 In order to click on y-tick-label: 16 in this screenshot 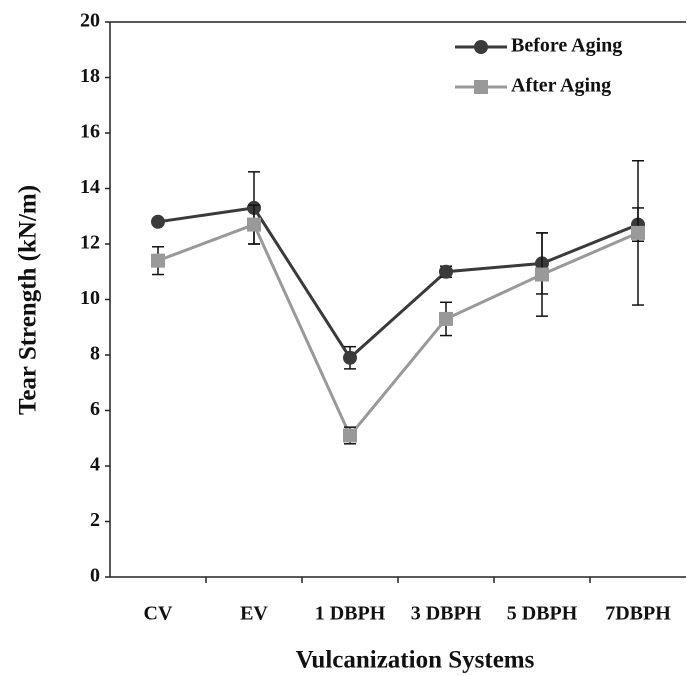, I will do `click(90, 132)`.